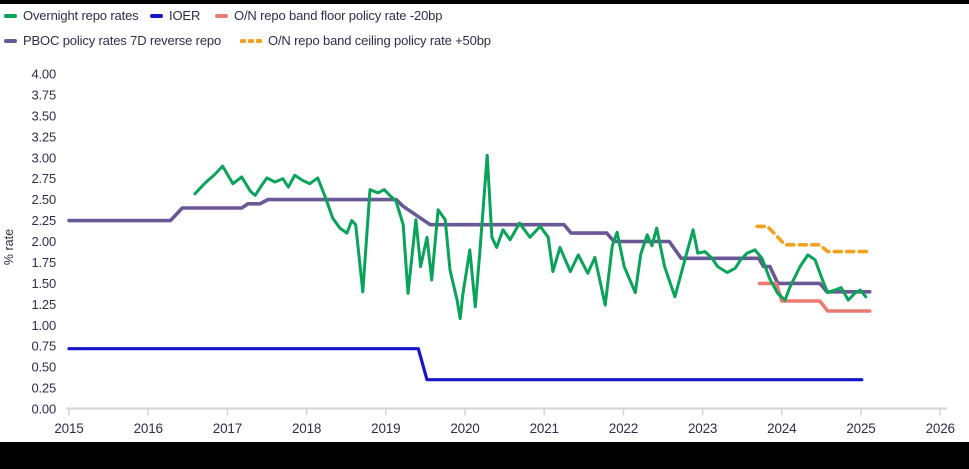 Image resolution: width=969 pixels, height=469 pixels. Describe the element at coordinates (484, 2) in the screenshot. I see `top-border-bar` at that location.